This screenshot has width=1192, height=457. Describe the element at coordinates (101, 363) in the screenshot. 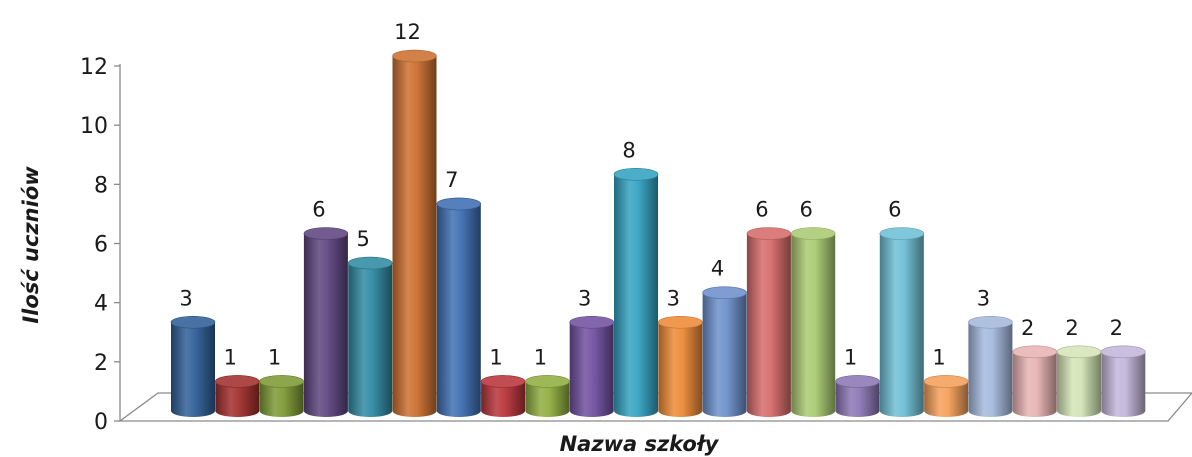

I see `y-tick-label: 2` at that location.